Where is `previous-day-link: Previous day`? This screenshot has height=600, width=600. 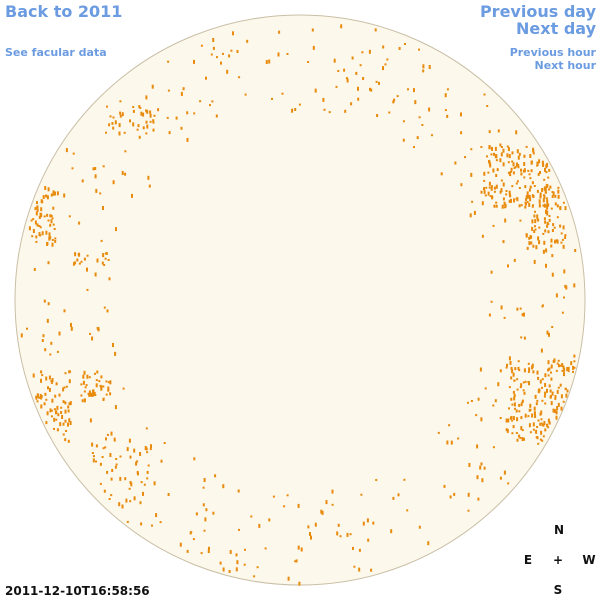 previous-day-link: Previous day is located at coordinates (538, 11).